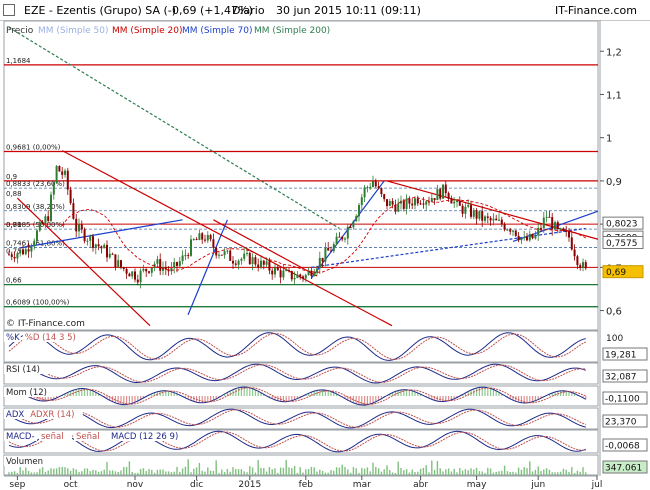  I want to click on x-tick-label: dic, so click(196, 485).